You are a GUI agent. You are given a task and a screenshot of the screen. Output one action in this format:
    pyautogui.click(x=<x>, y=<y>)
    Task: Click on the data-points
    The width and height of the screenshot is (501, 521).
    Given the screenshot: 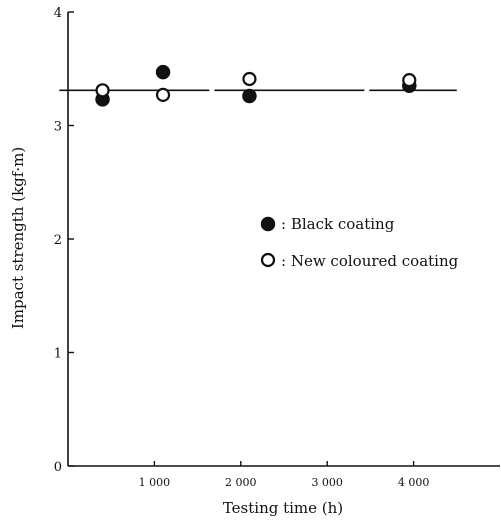 What is the action you would take?
    pyautogui.click(x=256, y=86)
    